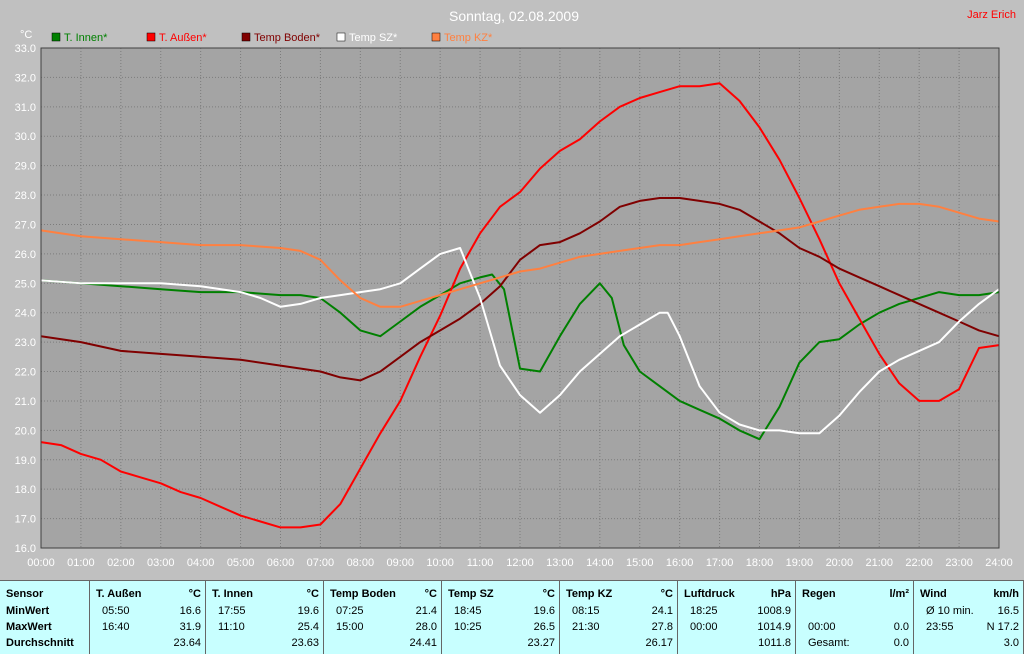  I want to click on y-tick-label: 22.0, so click(25, 373).